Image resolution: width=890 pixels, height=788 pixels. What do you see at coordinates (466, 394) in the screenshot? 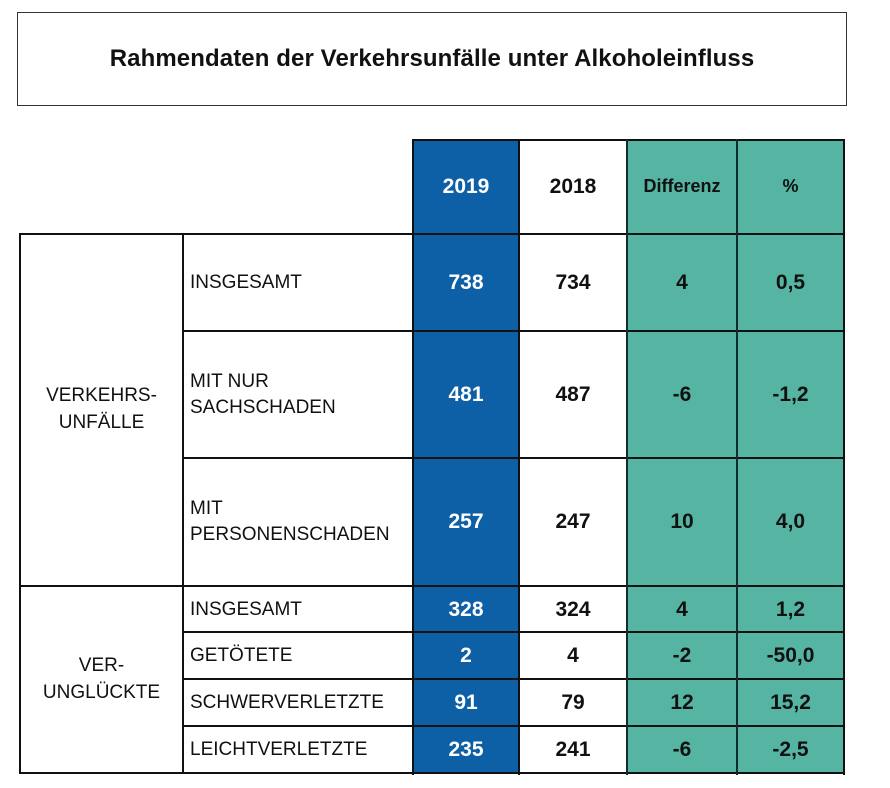
I see `cell-2019: 481` at bounding box center [466, 394].